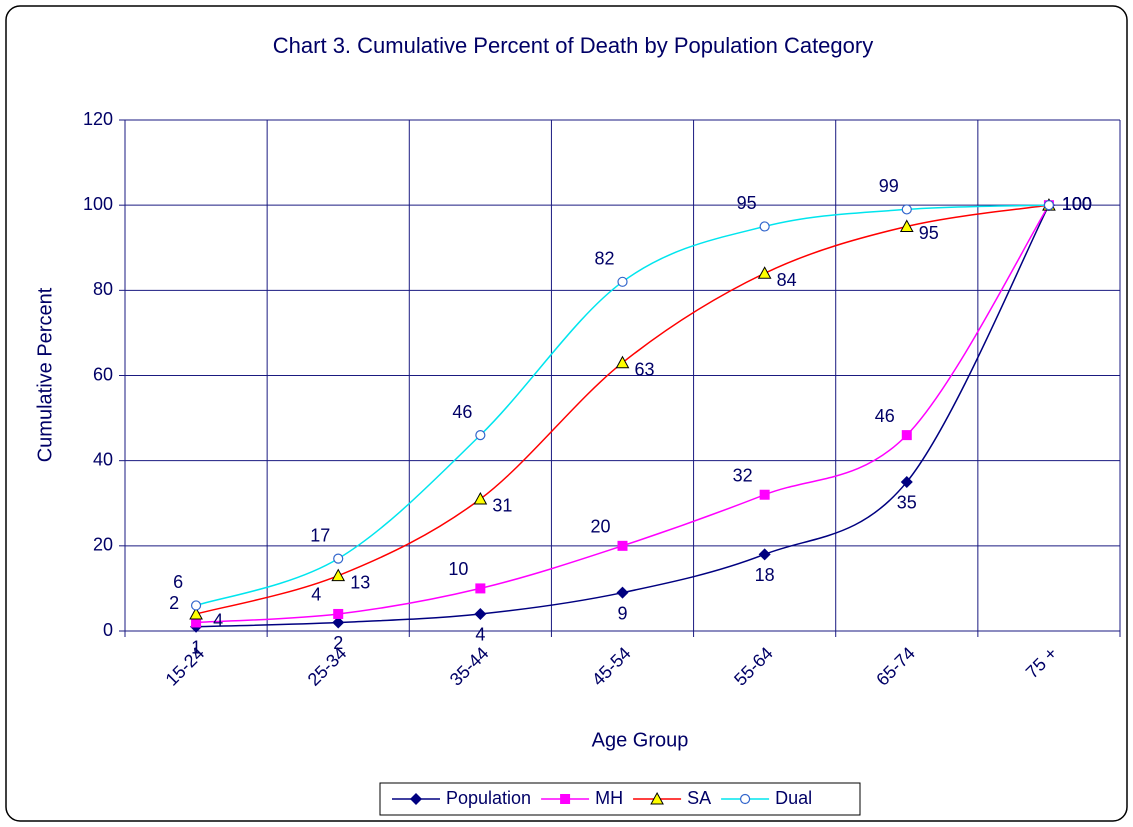 Image resolution: width=1133 pixels, height=827 pixels. What do you see at coordinates (743, 475) in the screenshot?
I see `data-label: 32` at bounding box center [743, 475].